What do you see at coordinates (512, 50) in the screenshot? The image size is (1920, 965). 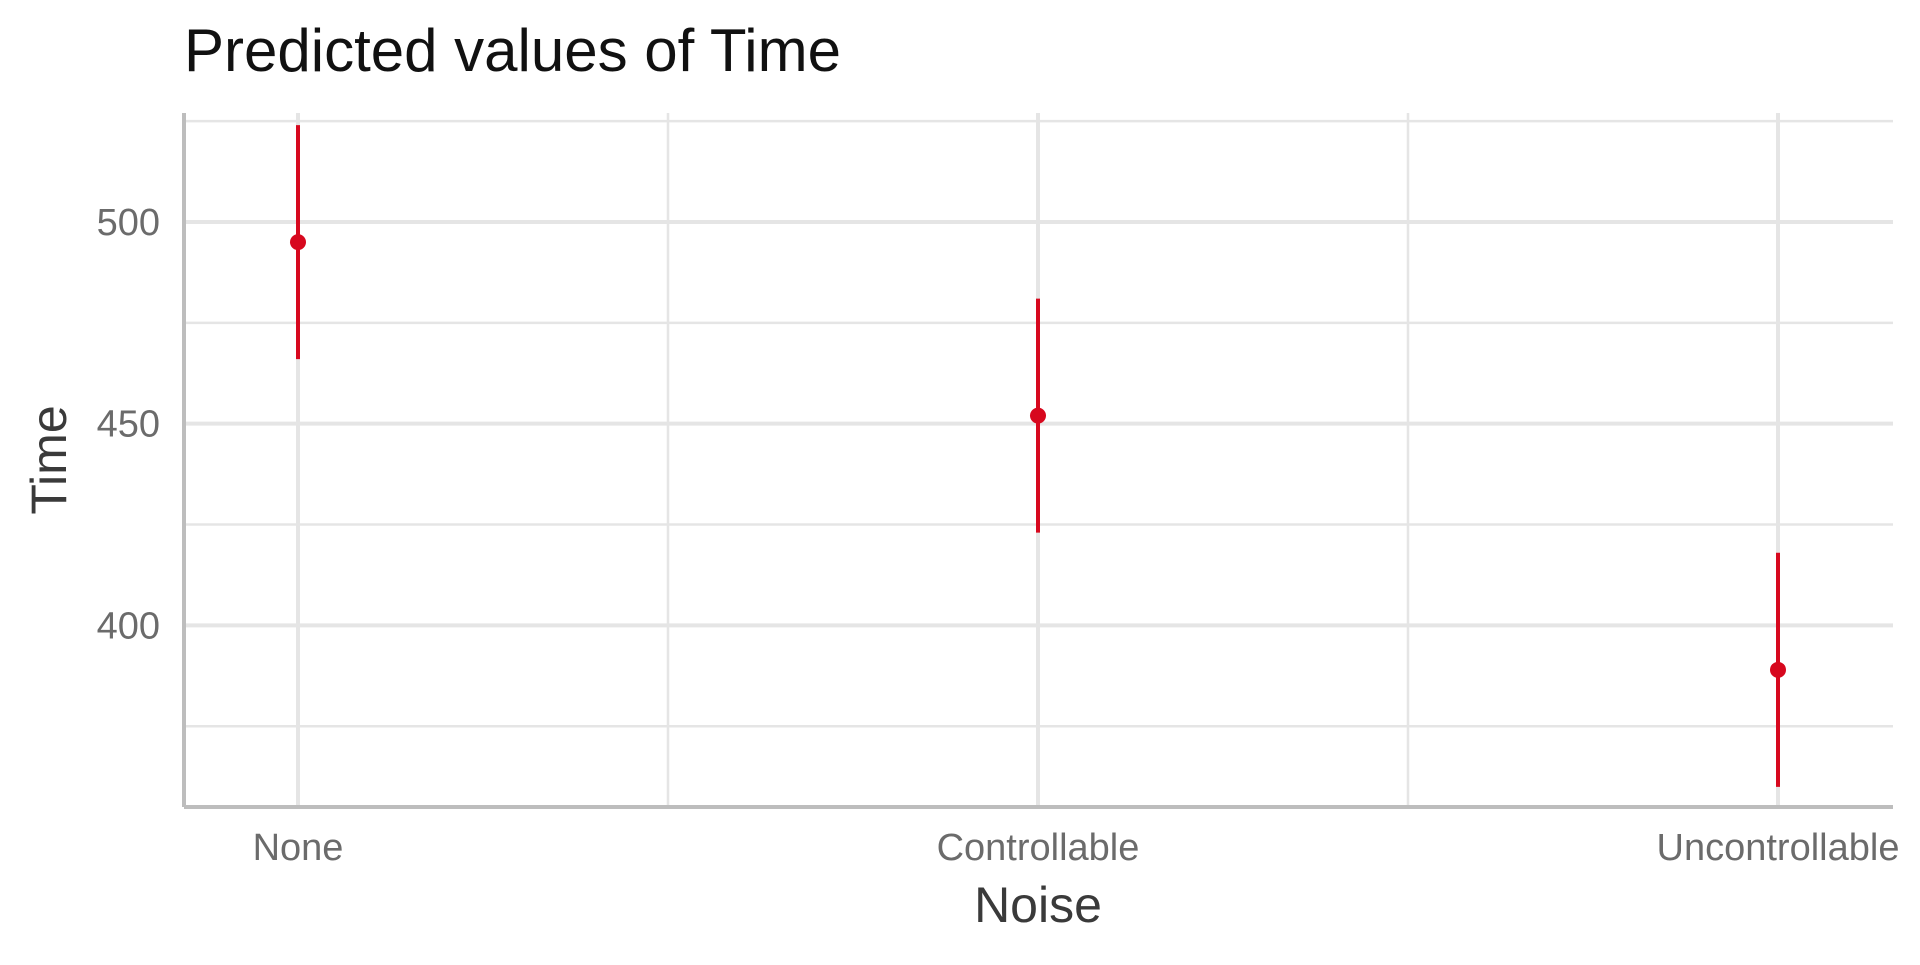 I see `chart-title: Predicted values of Time` at bounding box center [512, 50].